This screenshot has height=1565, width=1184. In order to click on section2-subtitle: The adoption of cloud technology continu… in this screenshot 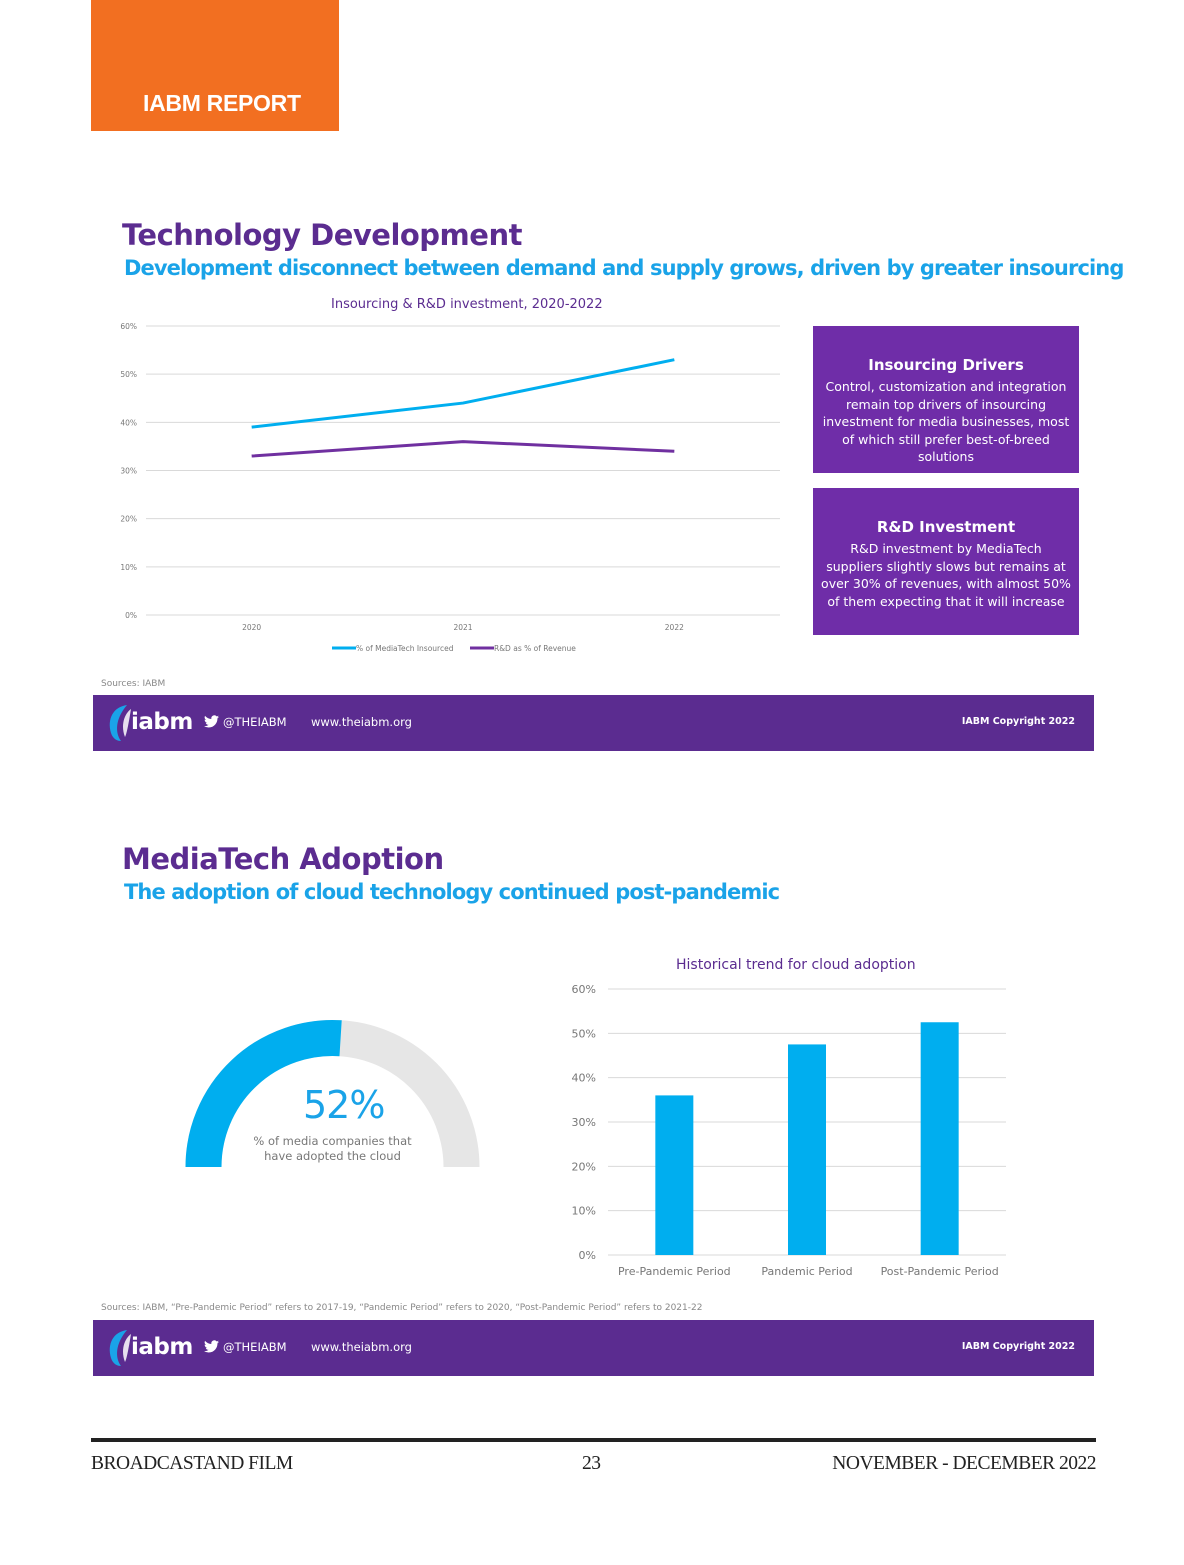, I will do `click(452, 892)`.